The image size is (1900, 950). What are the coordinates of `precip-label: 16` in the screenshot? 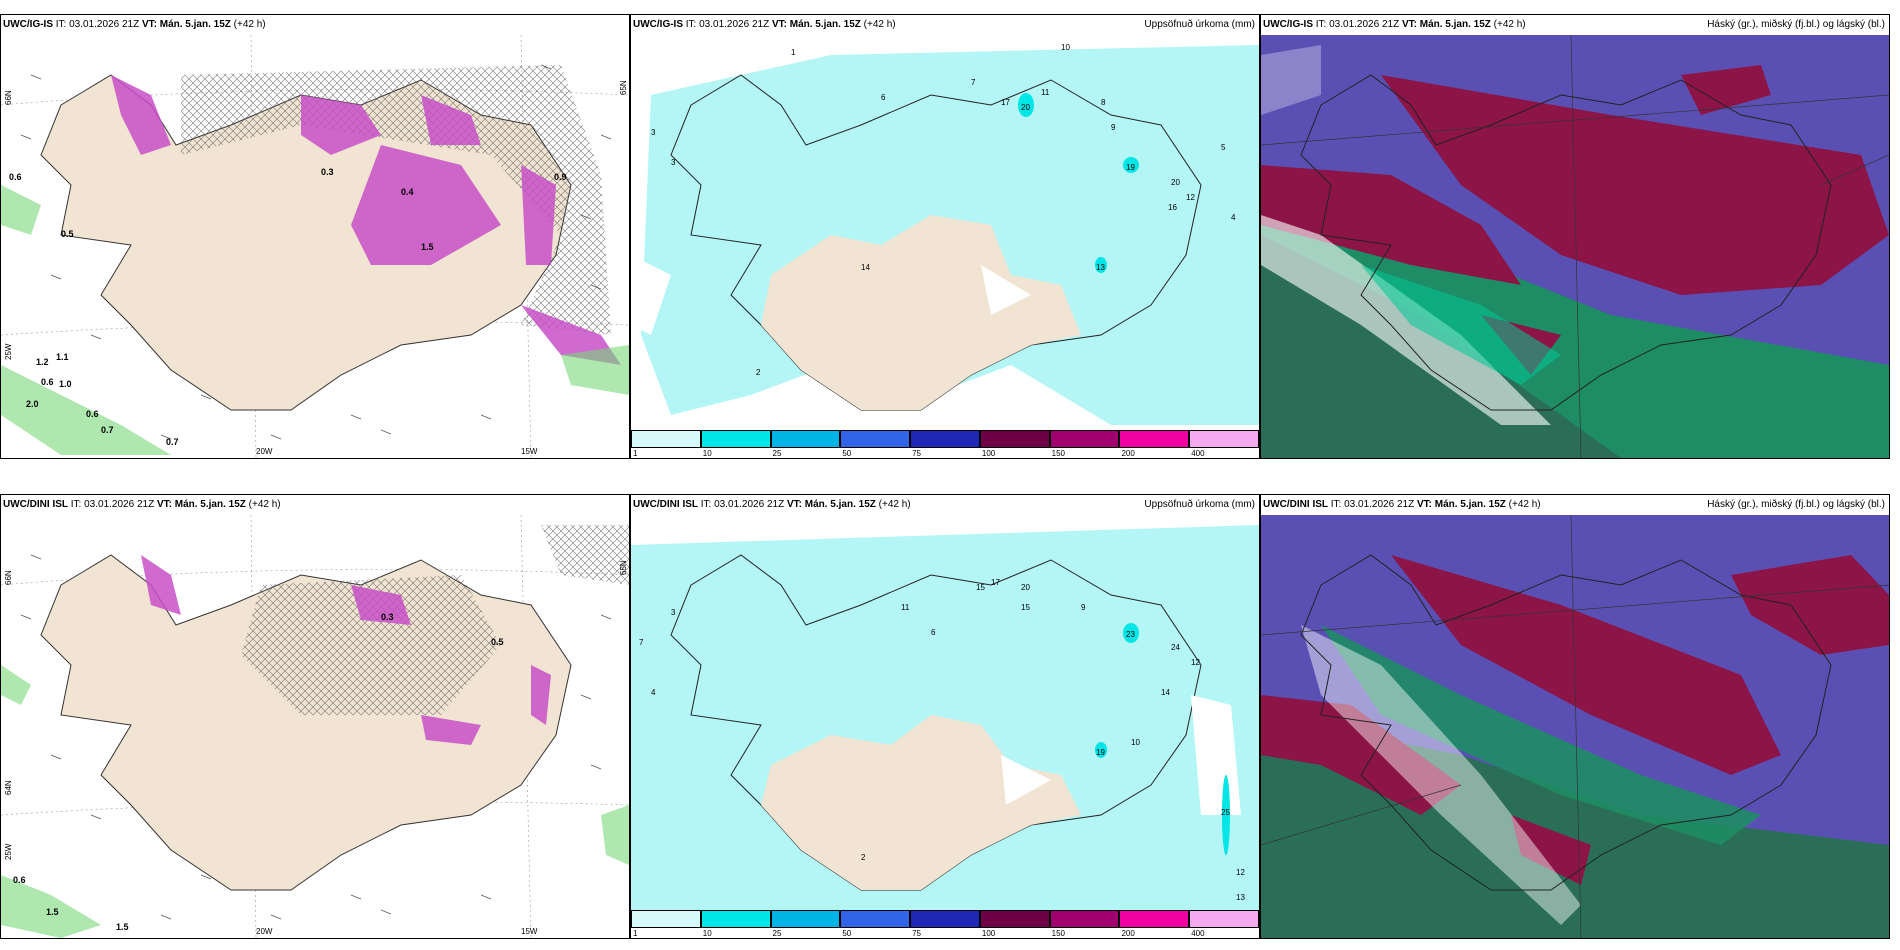 It's located at (1172, 207).